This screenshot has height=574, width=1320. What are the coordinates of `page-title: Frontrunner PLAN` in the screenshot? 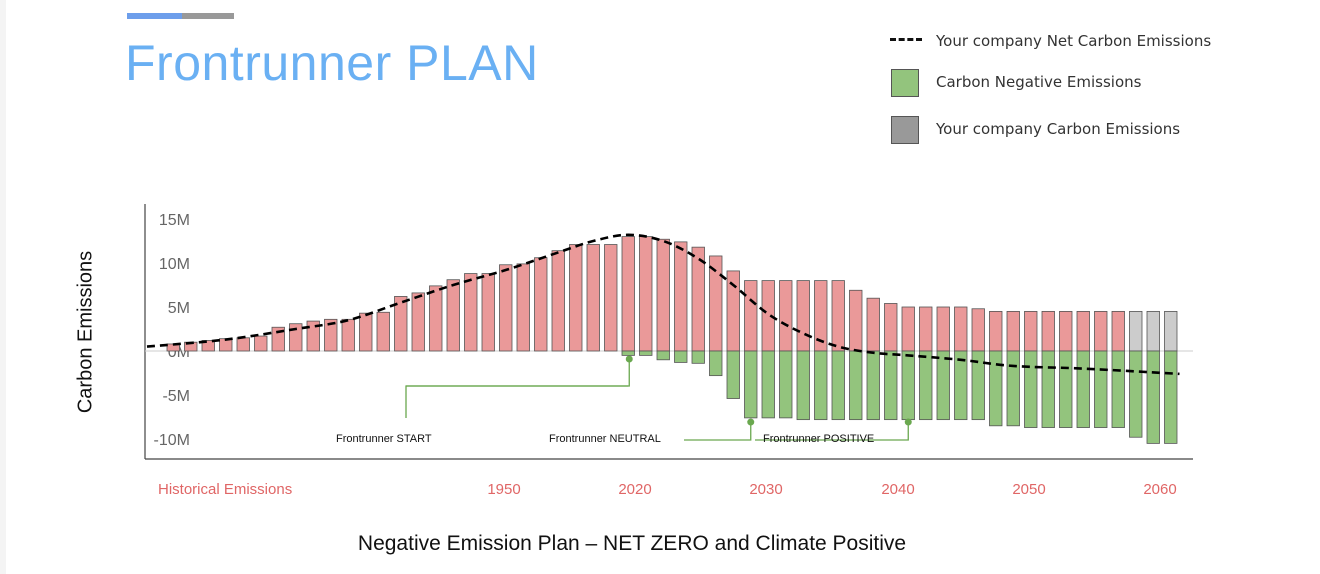 It's located at (332, 63).